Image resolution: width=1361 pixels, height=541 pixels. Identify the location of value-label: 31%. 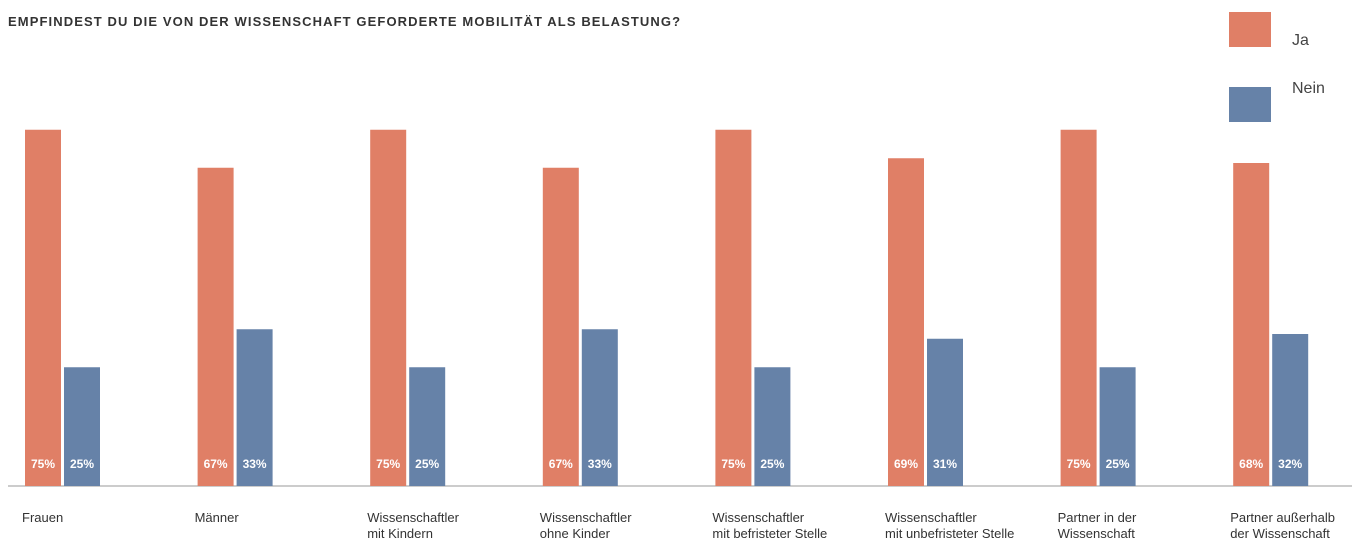
(945, 464).